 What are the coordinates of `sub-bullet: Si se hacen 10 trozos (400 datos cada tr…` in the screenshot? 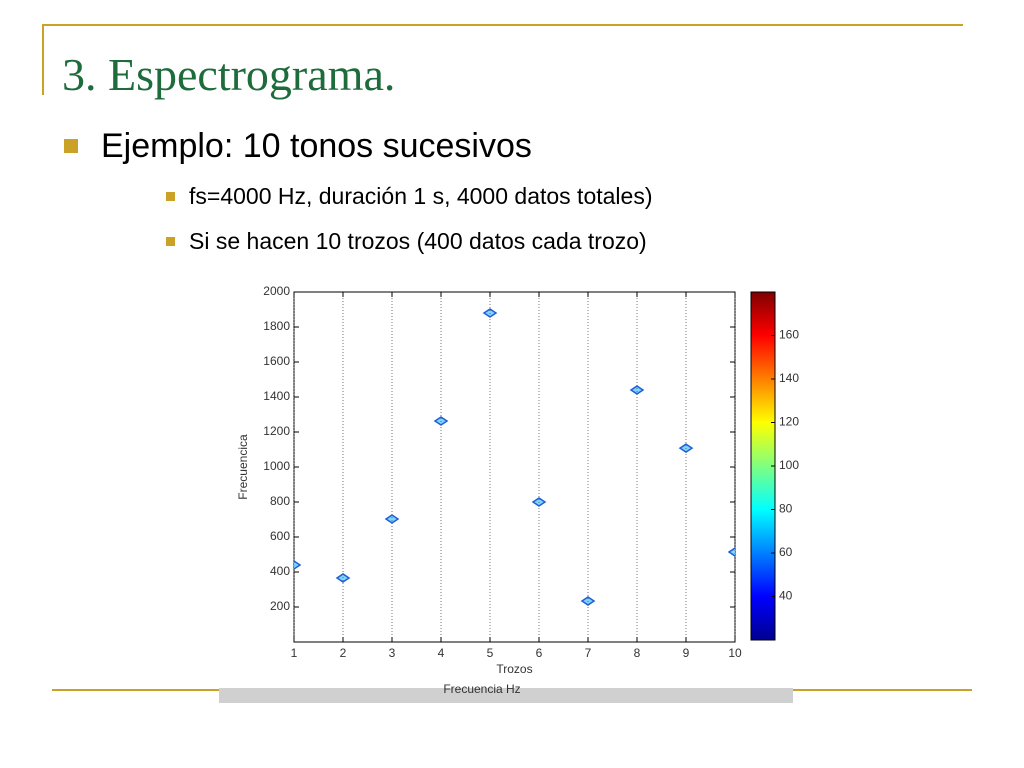 It's located at (418, 241).